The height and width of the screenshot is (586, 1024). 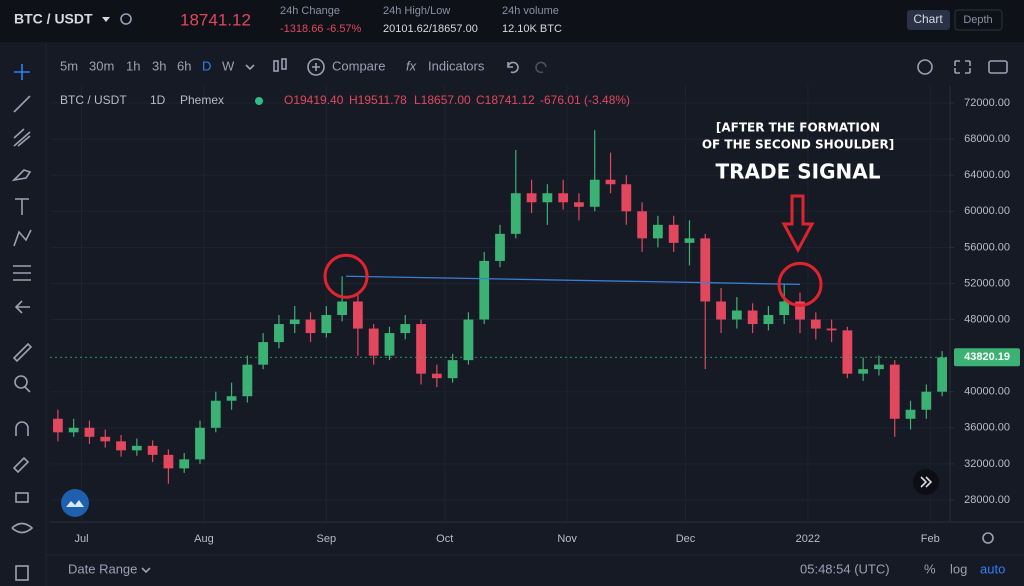 What do you see at coordinates (962, 67) in the screenshot?
I see `fullscreen-icon` at bounding box center [962, 67].